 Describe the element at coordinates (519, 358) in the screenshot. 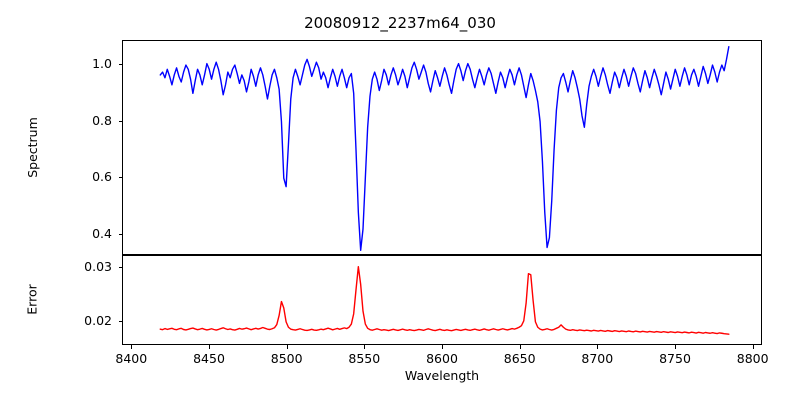

I see `x-tick-label: 8650` at that location.